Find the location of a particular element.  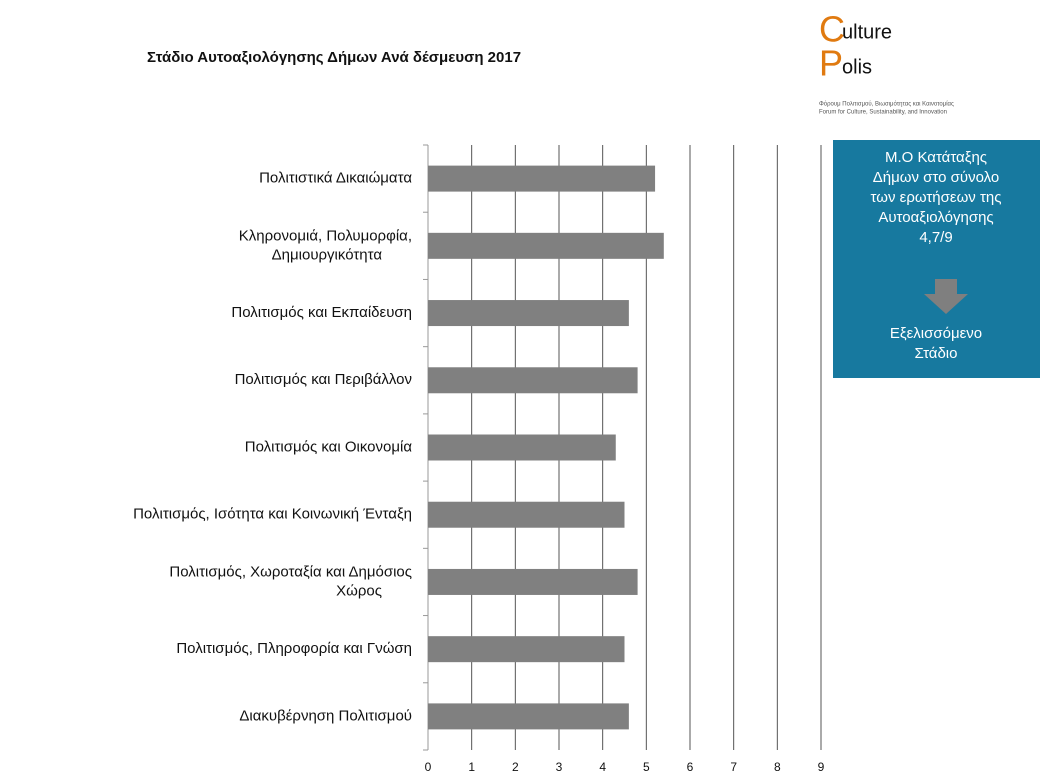

y-tick-label: Πολιτισμός, Ισότητα και Κοινωνική Ένταξη is located at coordinates (272, 514).